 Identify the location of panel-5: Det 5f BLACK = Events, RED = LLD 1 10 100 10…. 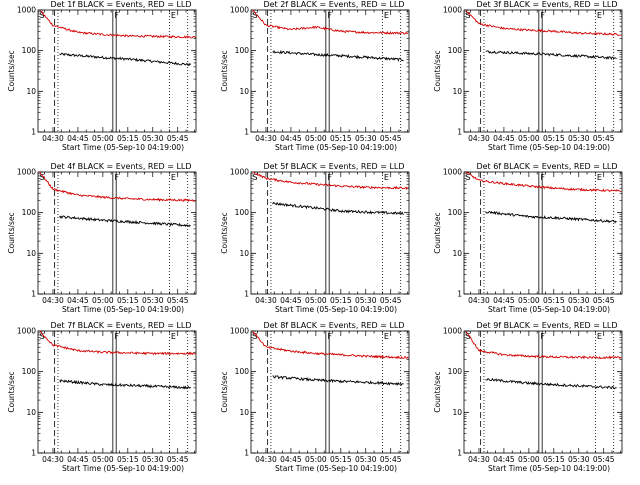
(315, 238).